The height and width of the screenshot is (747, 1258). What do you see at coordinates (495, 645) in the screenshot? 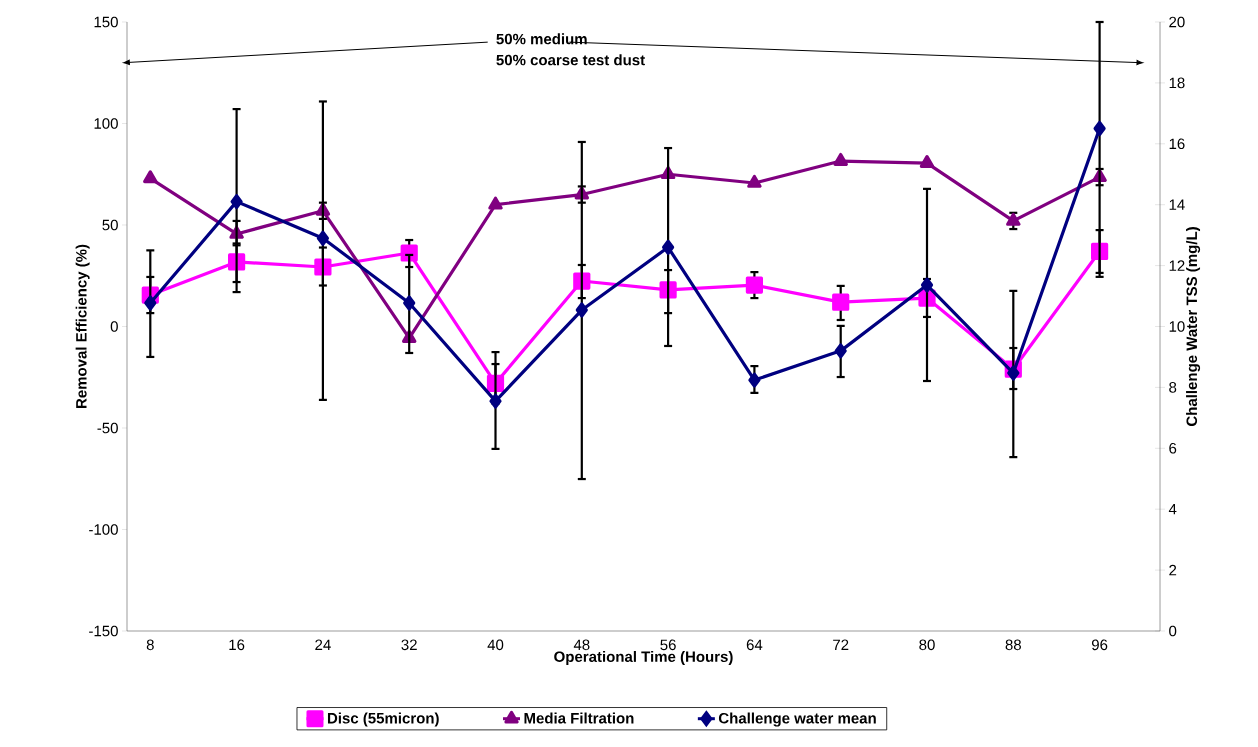
I see `x-tick-label: 40` at bounding box center [495, 645].